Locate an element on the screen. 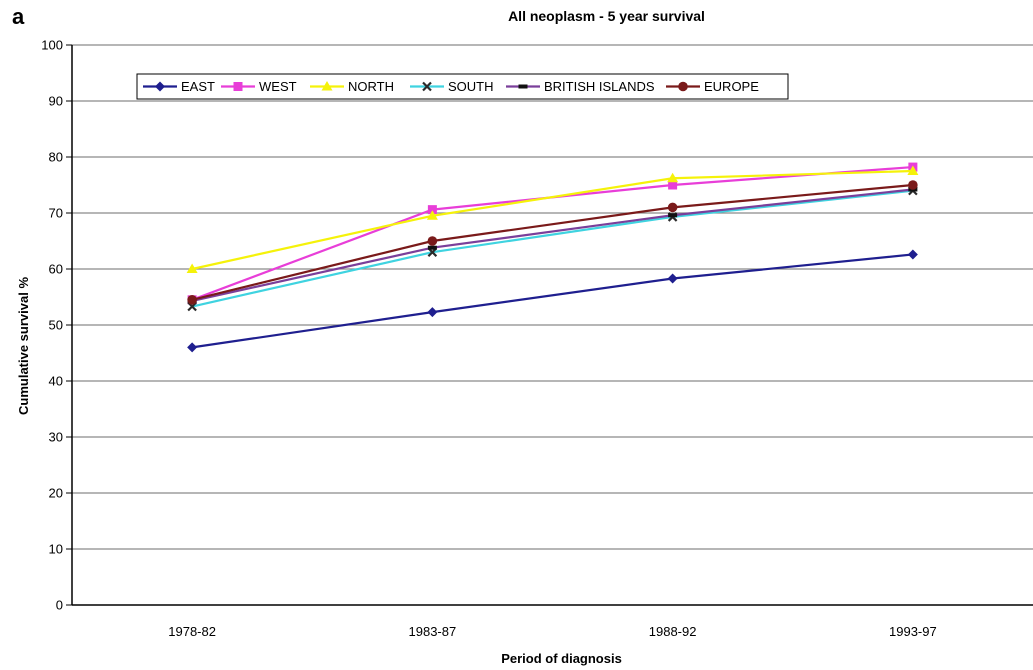 The height and width of the screenshot is (670, 1033). y-tick-label: 10 is located at coordinates (56, 549).